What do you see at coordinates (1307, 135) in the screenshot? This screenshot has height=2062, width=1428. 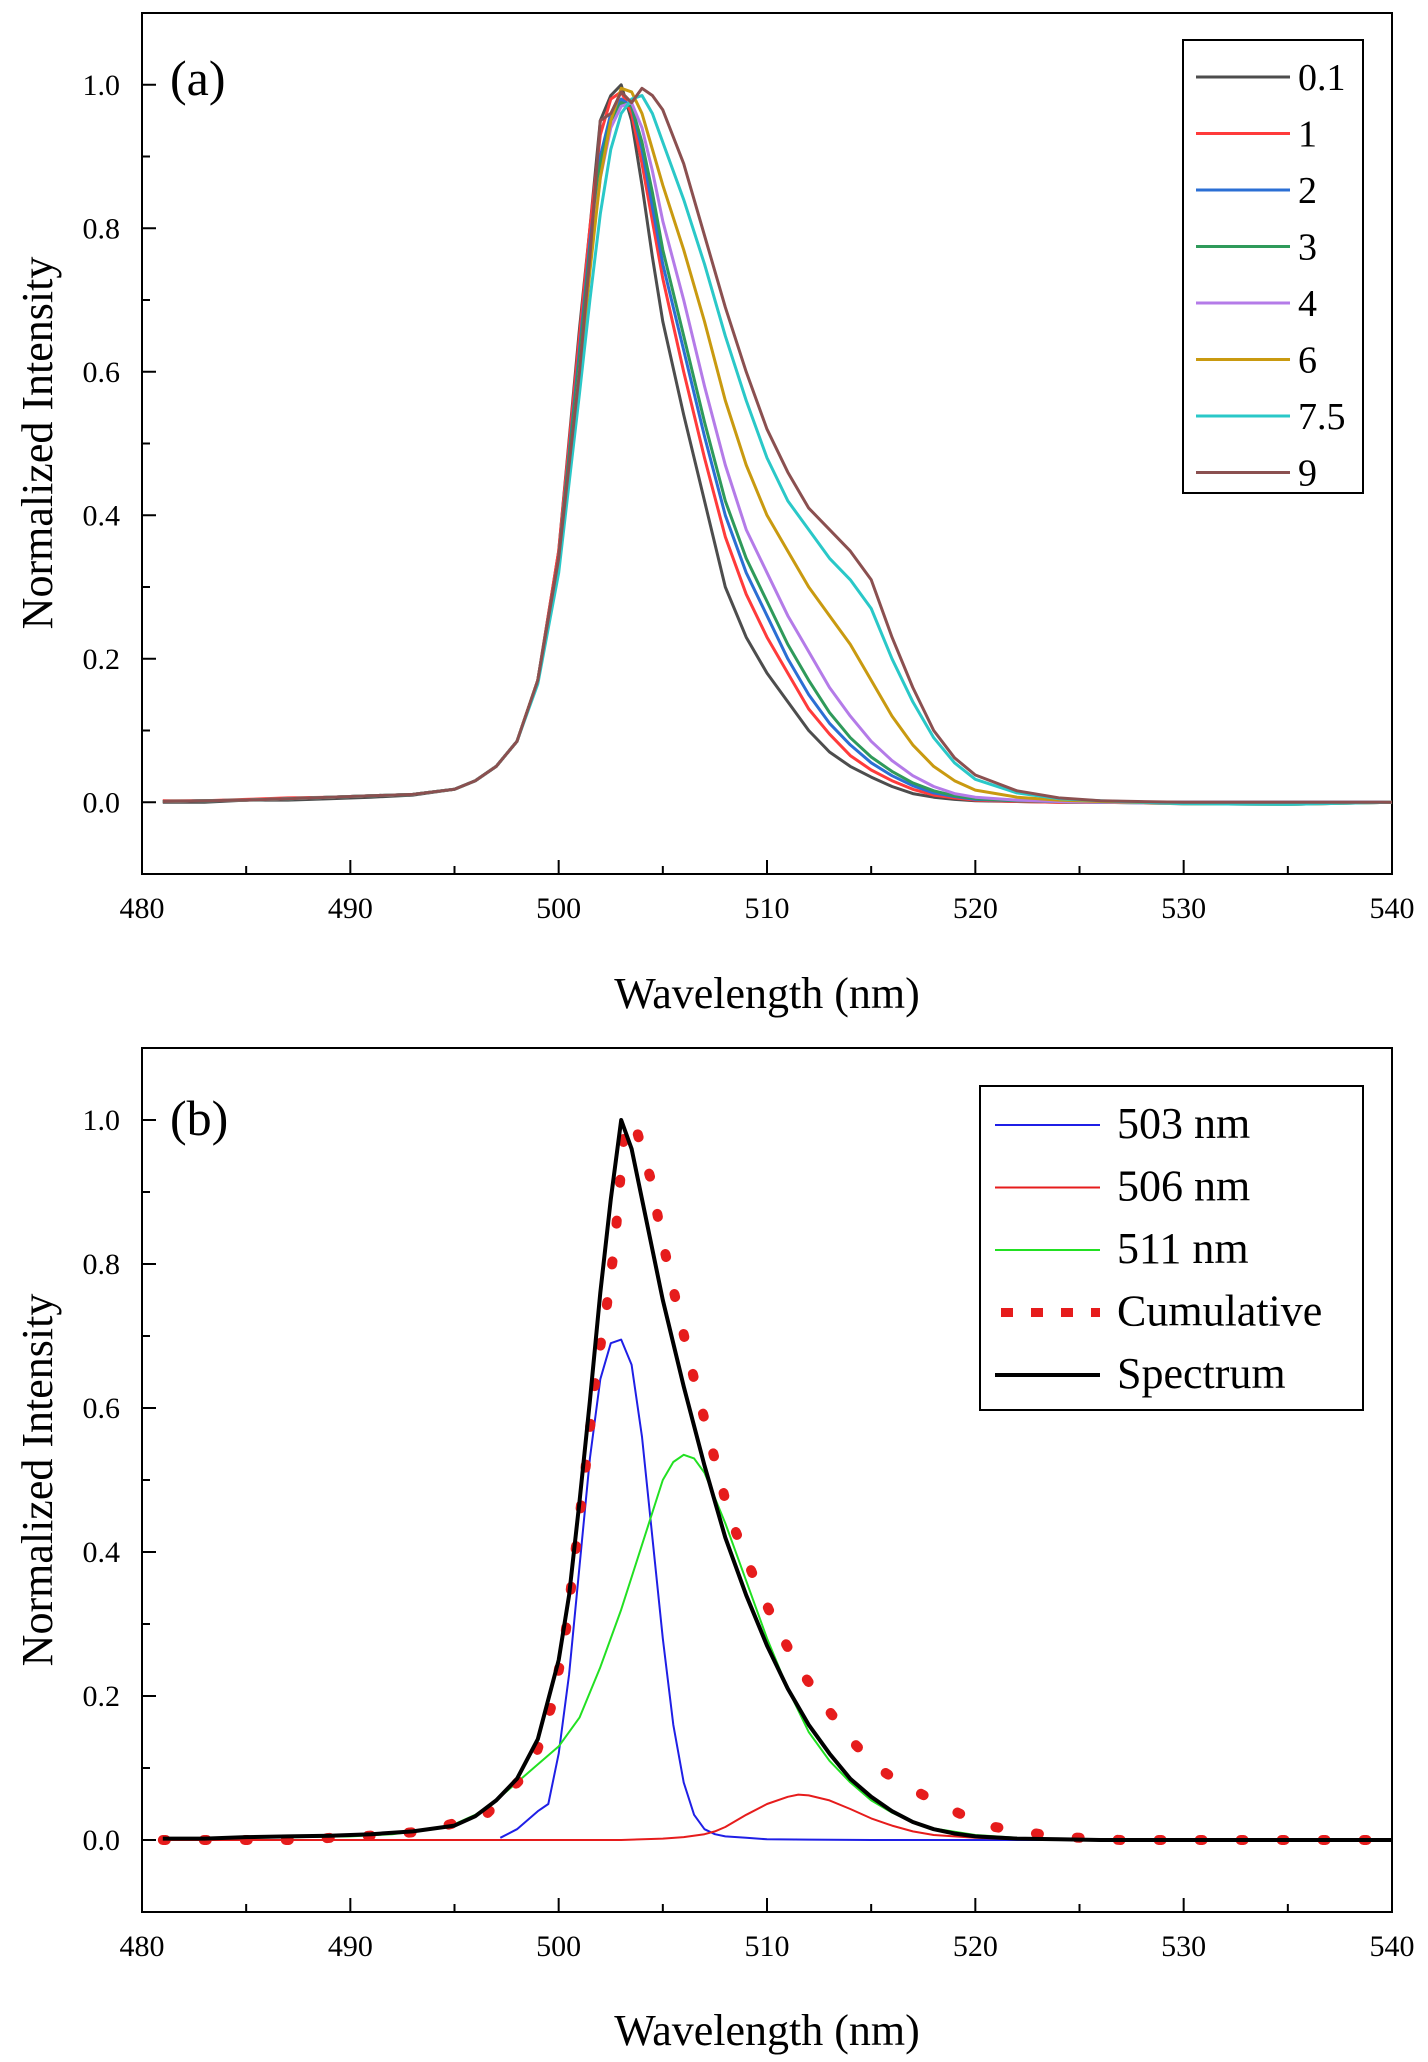 I see `legend-label: 1` at bounding box center [1307, 135].